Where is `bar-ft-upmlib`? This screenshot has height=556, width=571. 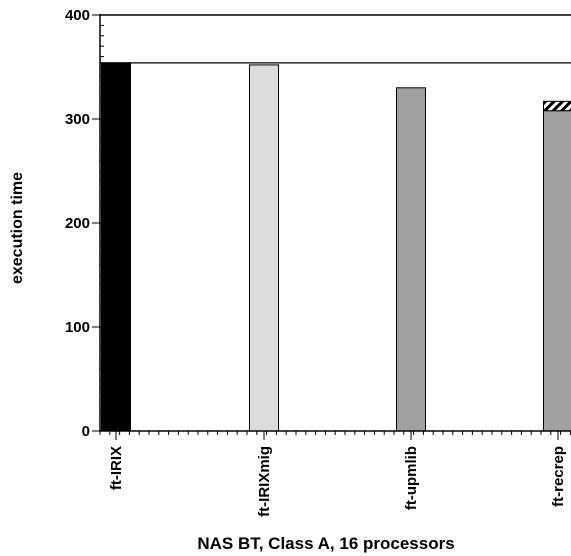
bar-ft-upmlib is located at coordinates (411, 259).